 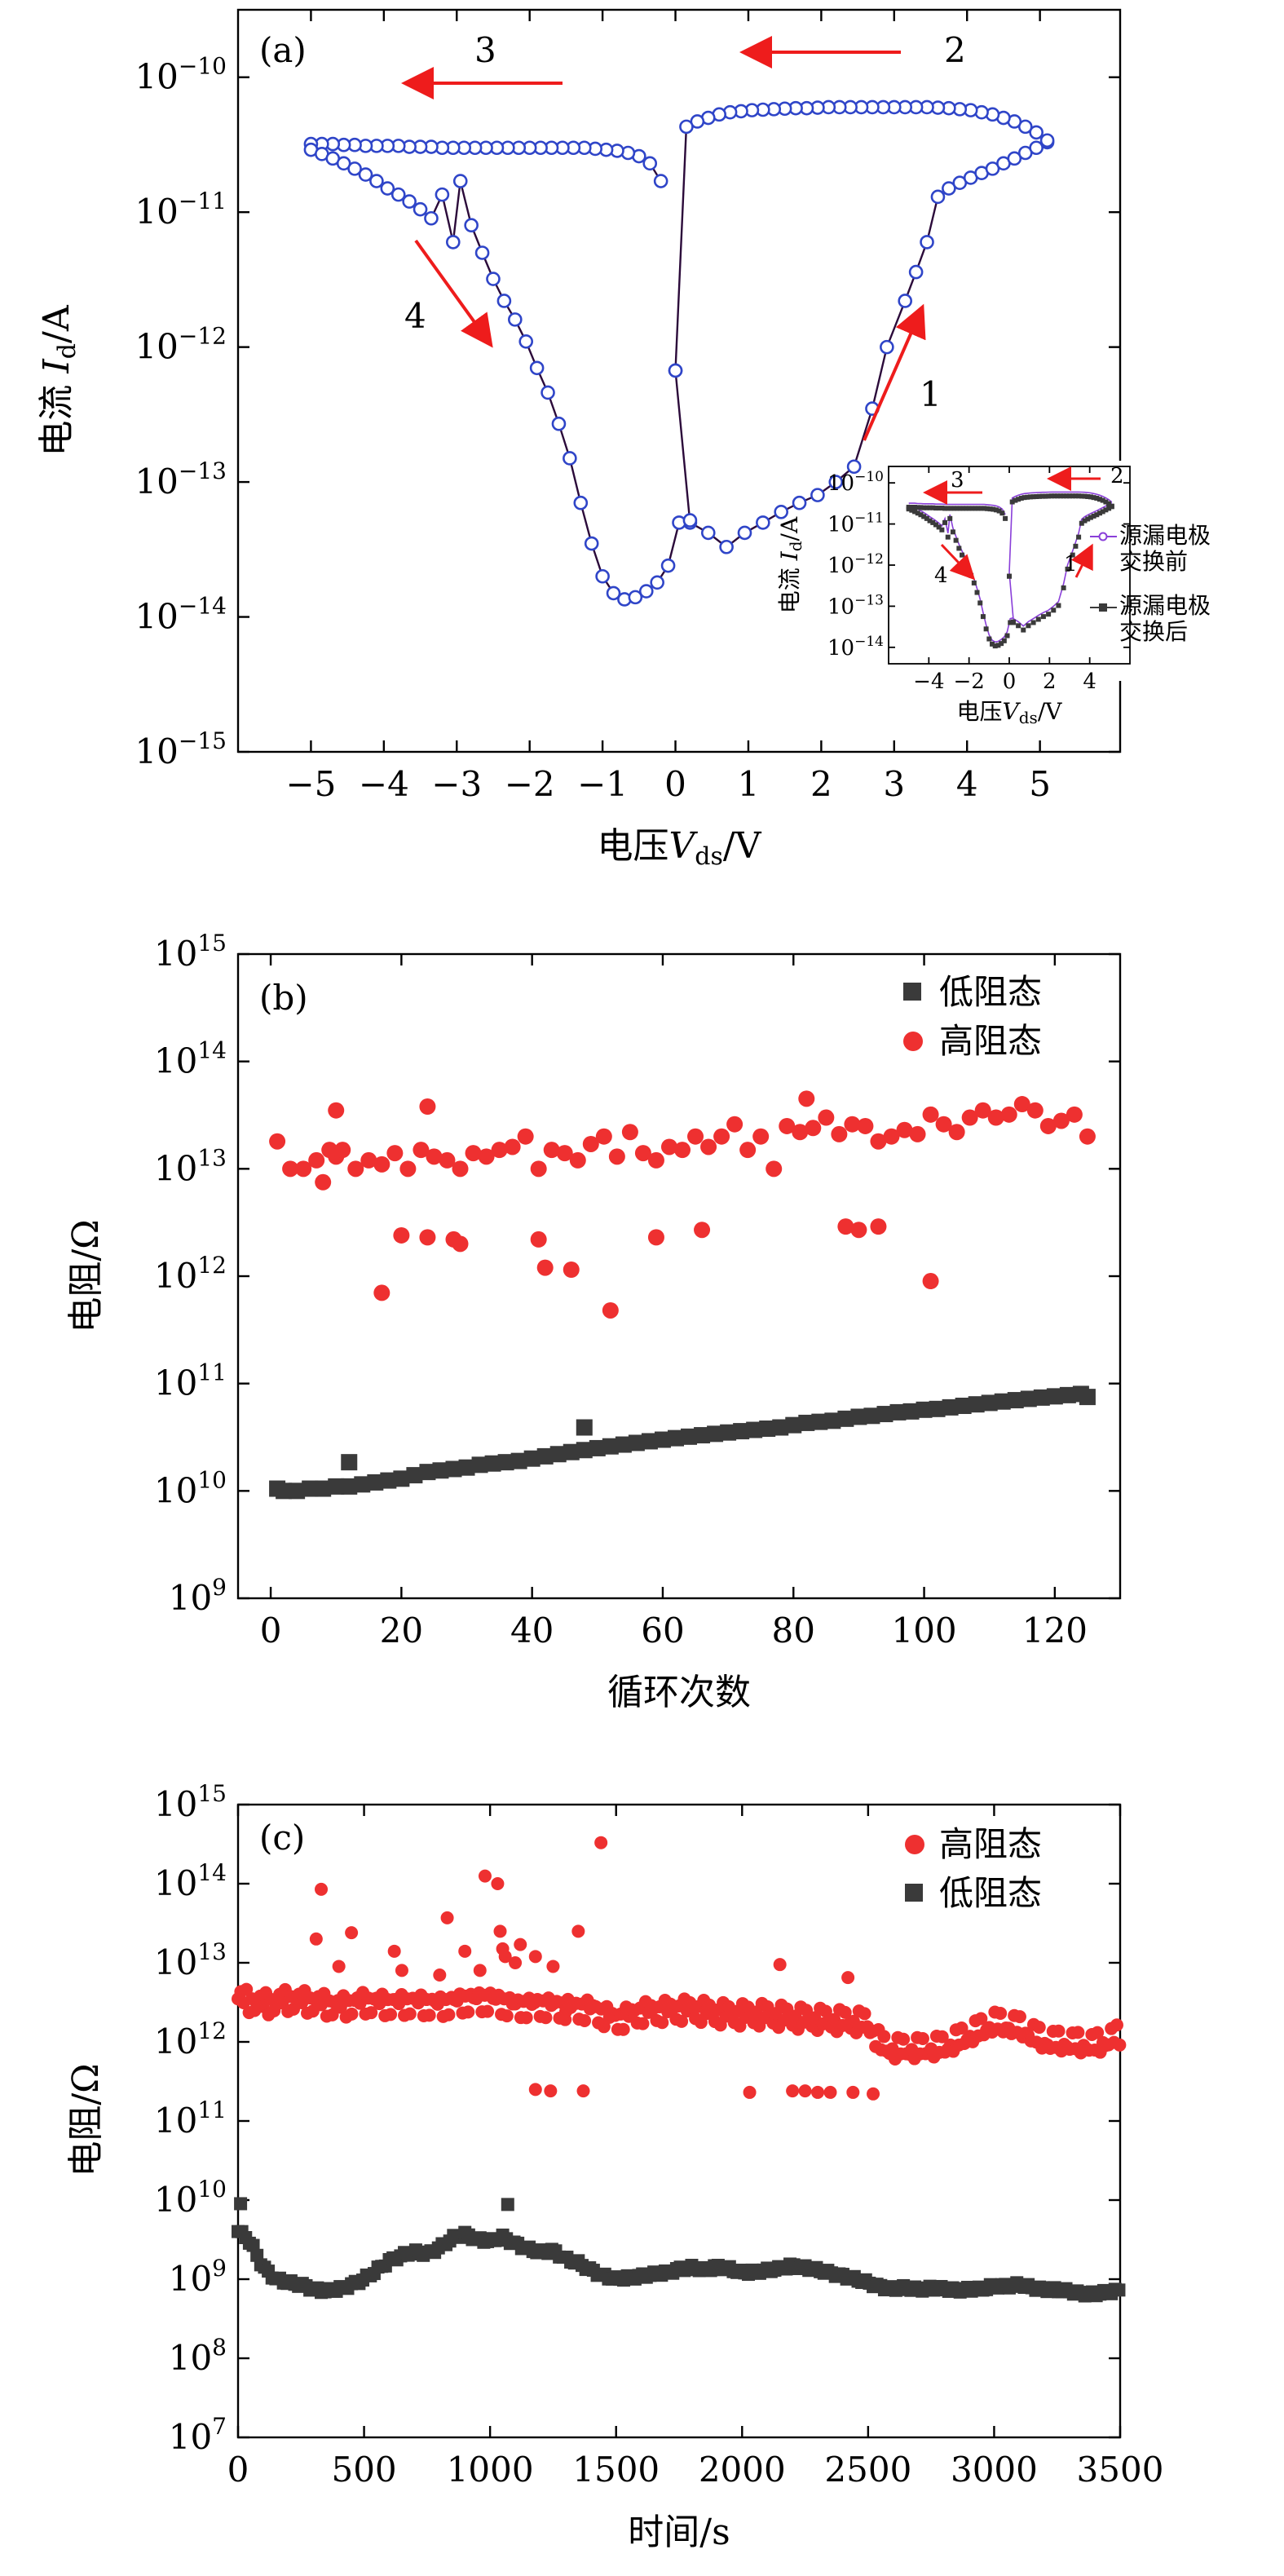 I want to click on panel-b-y-axis-label: 电阻/Ω, so click(x=86, y=1275).